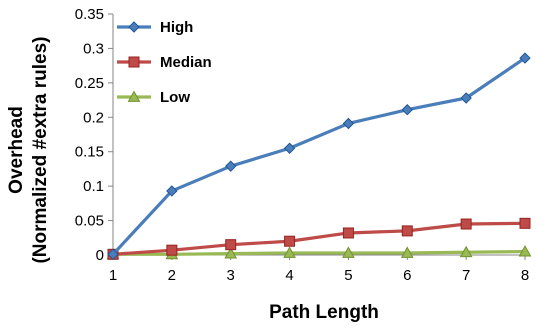 This screenshot has width=559, height=328. Describe the element at coordinates (175, 97) in the screenshot. I see `legend-label: Low` at that location.